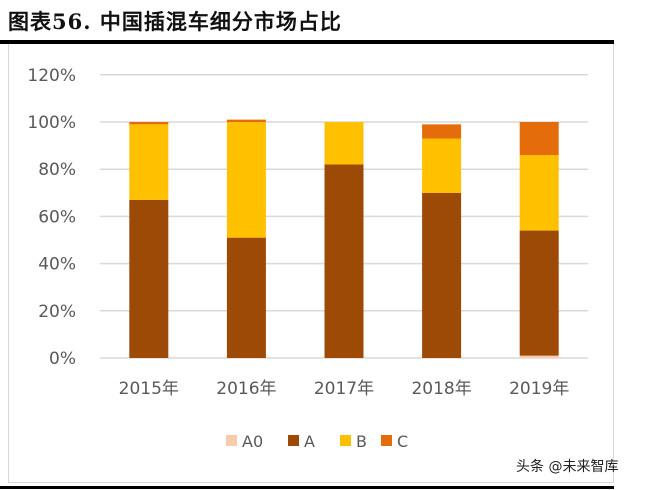 This screenshot has height=490, width=655. Describe the element at coordinates (344, 389) in the screenshot. I see `x-tick-label: 2017年` at that location.